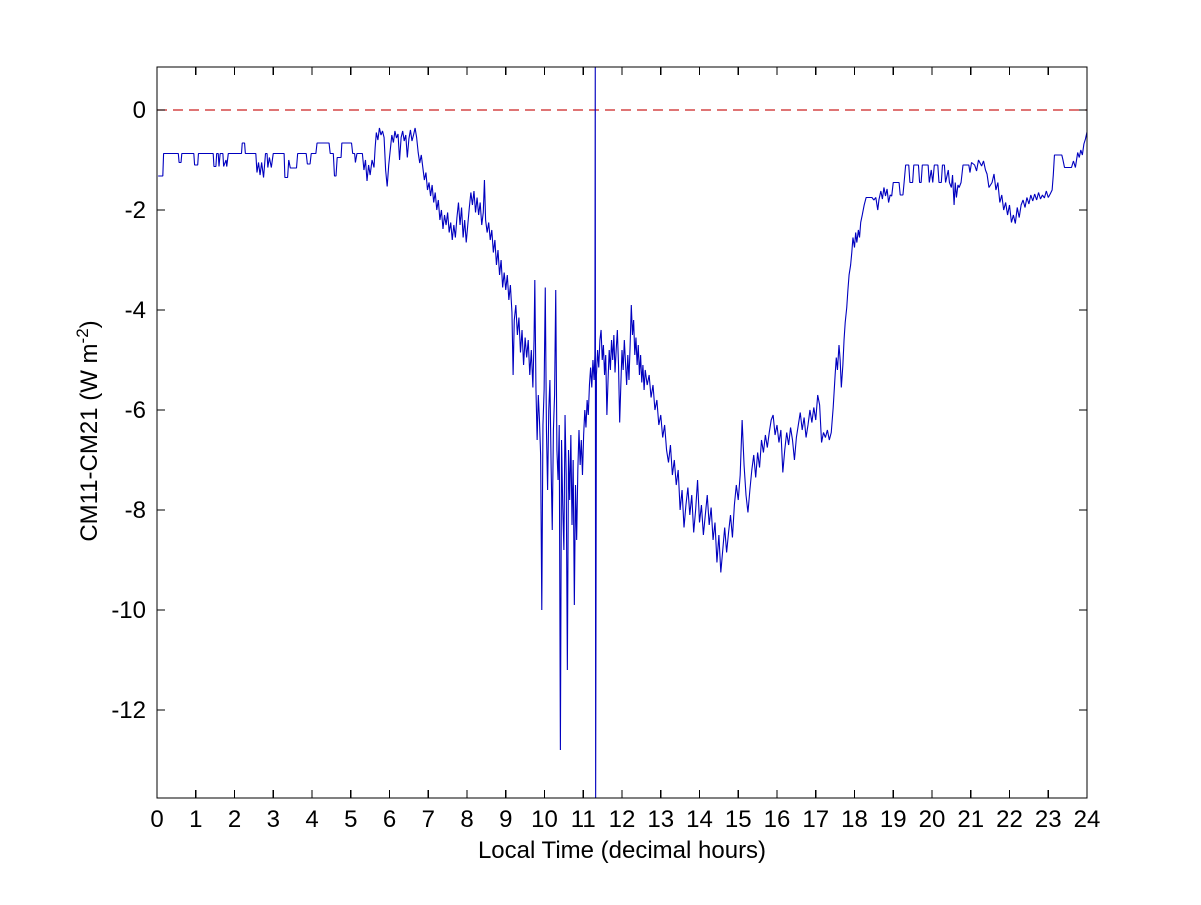  I want to click on x-tick-label: 7, so click(428, 819).